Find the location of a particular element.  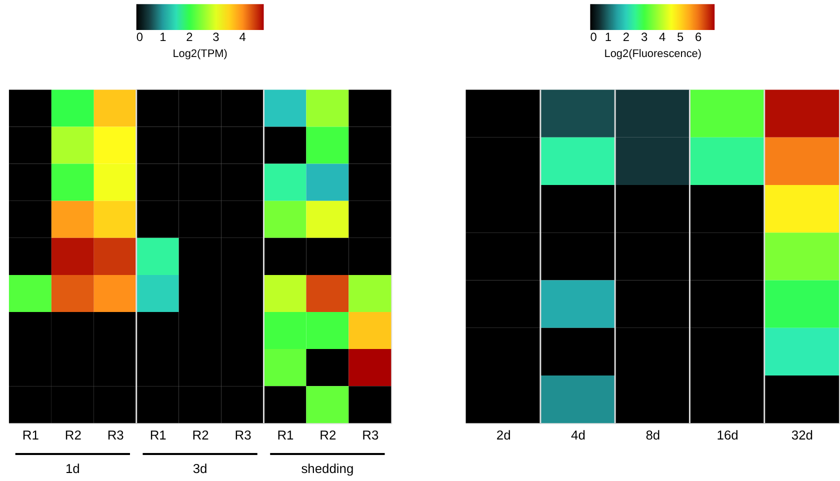

text: 1d is located at coordinates (72, 468).